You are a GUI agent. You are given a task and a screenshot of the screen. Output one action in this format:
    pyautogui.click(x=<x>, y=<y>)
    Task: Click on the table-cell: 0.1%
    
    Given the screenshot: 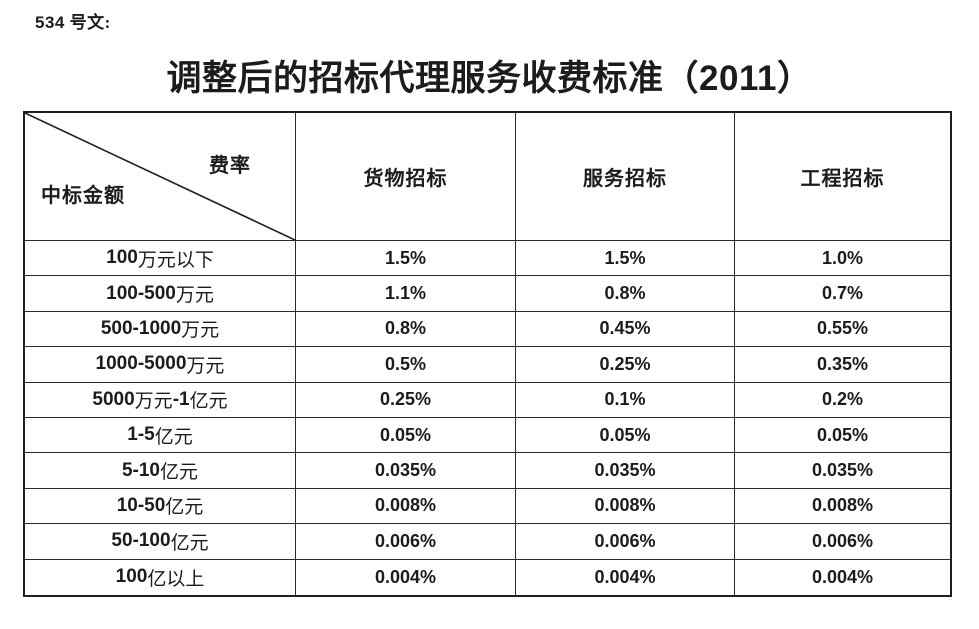 What is the action you would take?
    pyautogui.click(x=625, y=400)
    